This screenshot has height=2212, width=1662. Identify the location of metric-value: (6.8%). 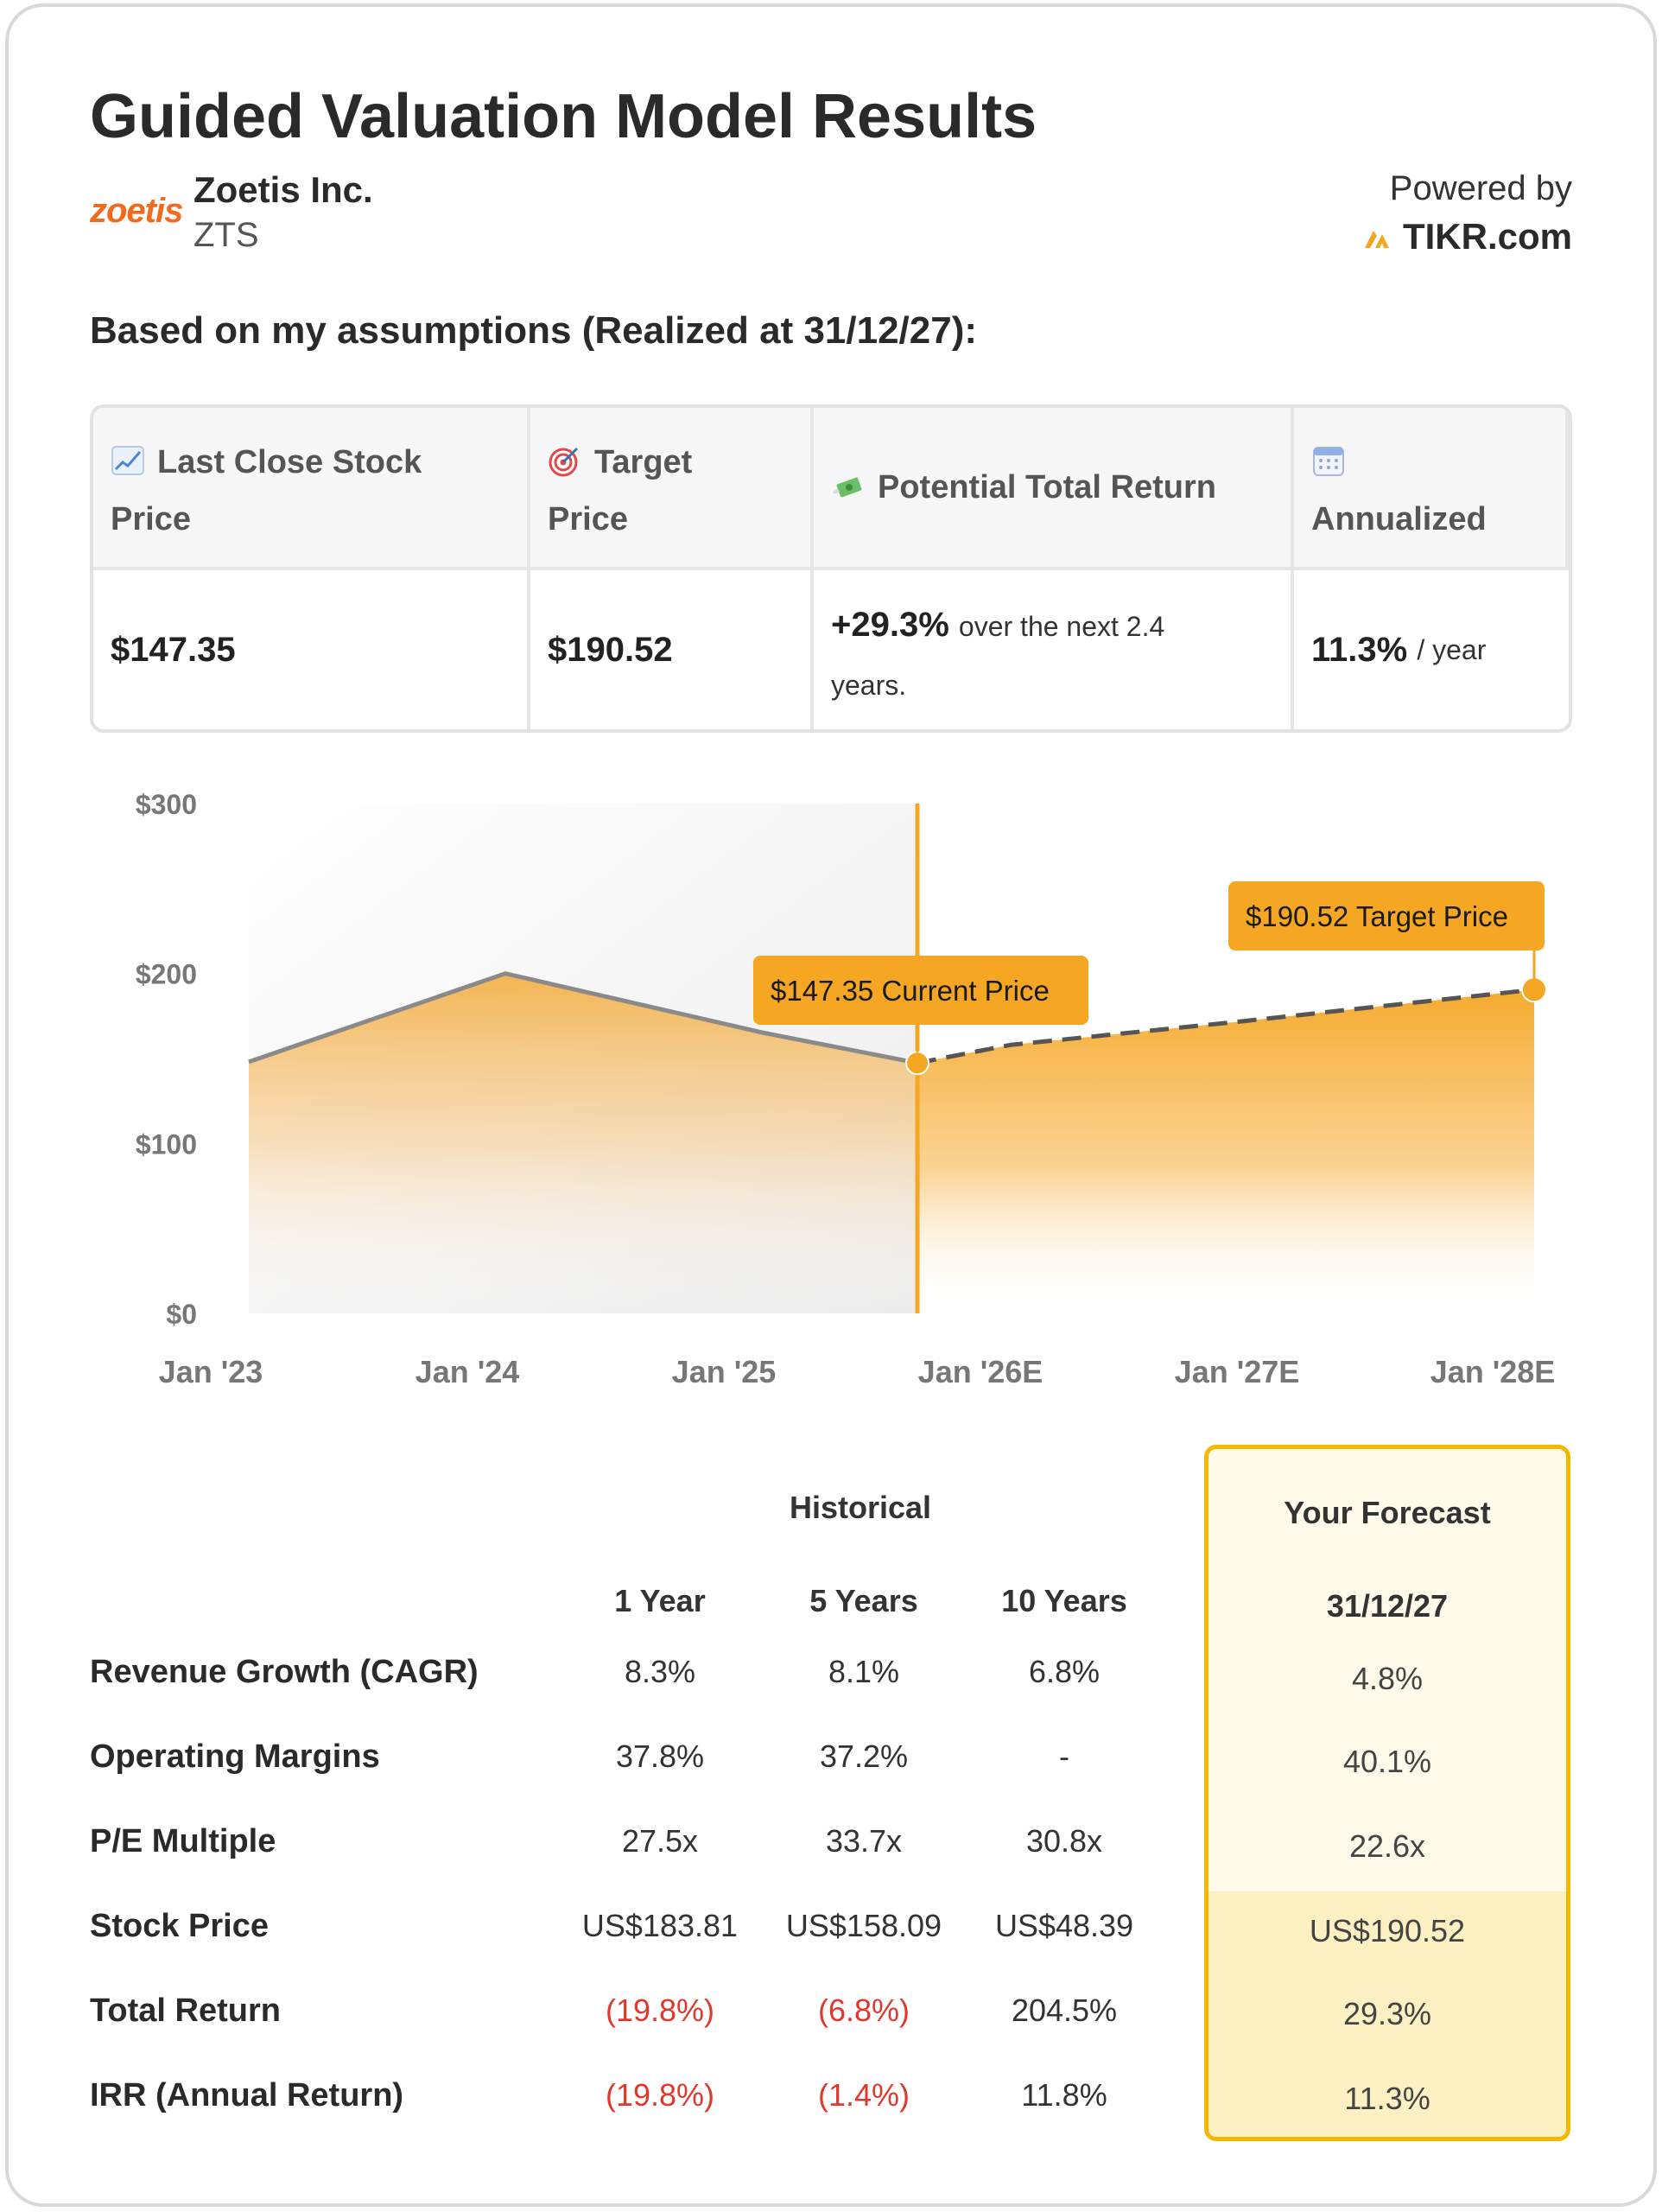
(863, 2010).